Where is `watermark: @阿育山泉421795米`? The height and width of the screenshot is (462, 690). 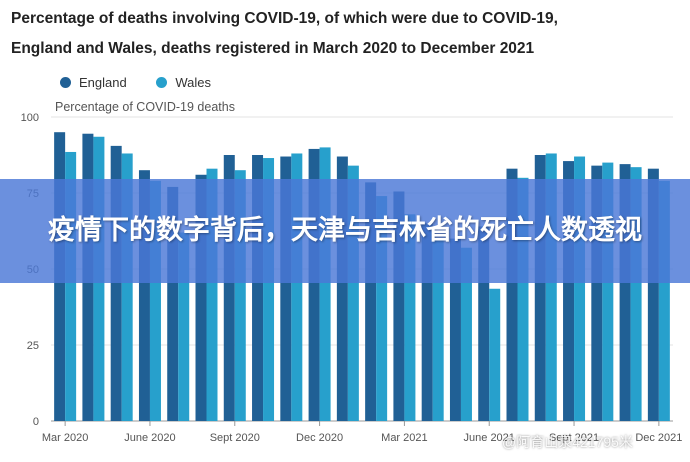
watermark: @阿育山泉421795米 is located at coordinates (567, 442).